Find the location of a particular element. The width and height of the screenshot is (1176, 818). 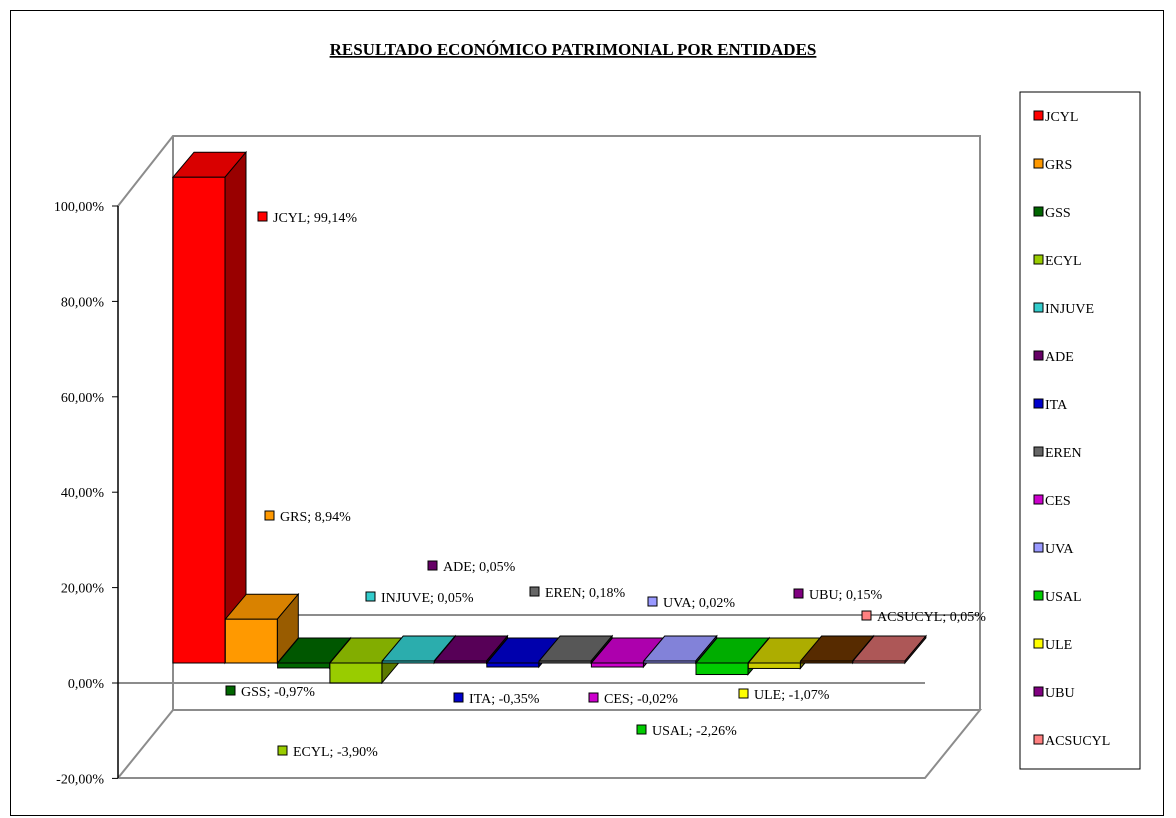

data-label-text: GRS; 8,94% is located at coordinates (315, 517).